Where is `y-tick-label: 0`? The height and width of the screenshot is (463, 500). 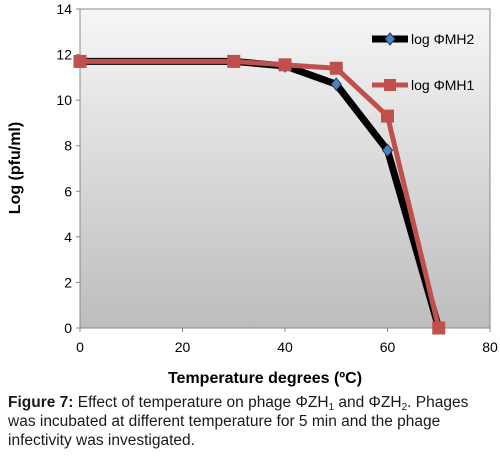 y-tick-label: 0 is located at coordinates (68, 328).